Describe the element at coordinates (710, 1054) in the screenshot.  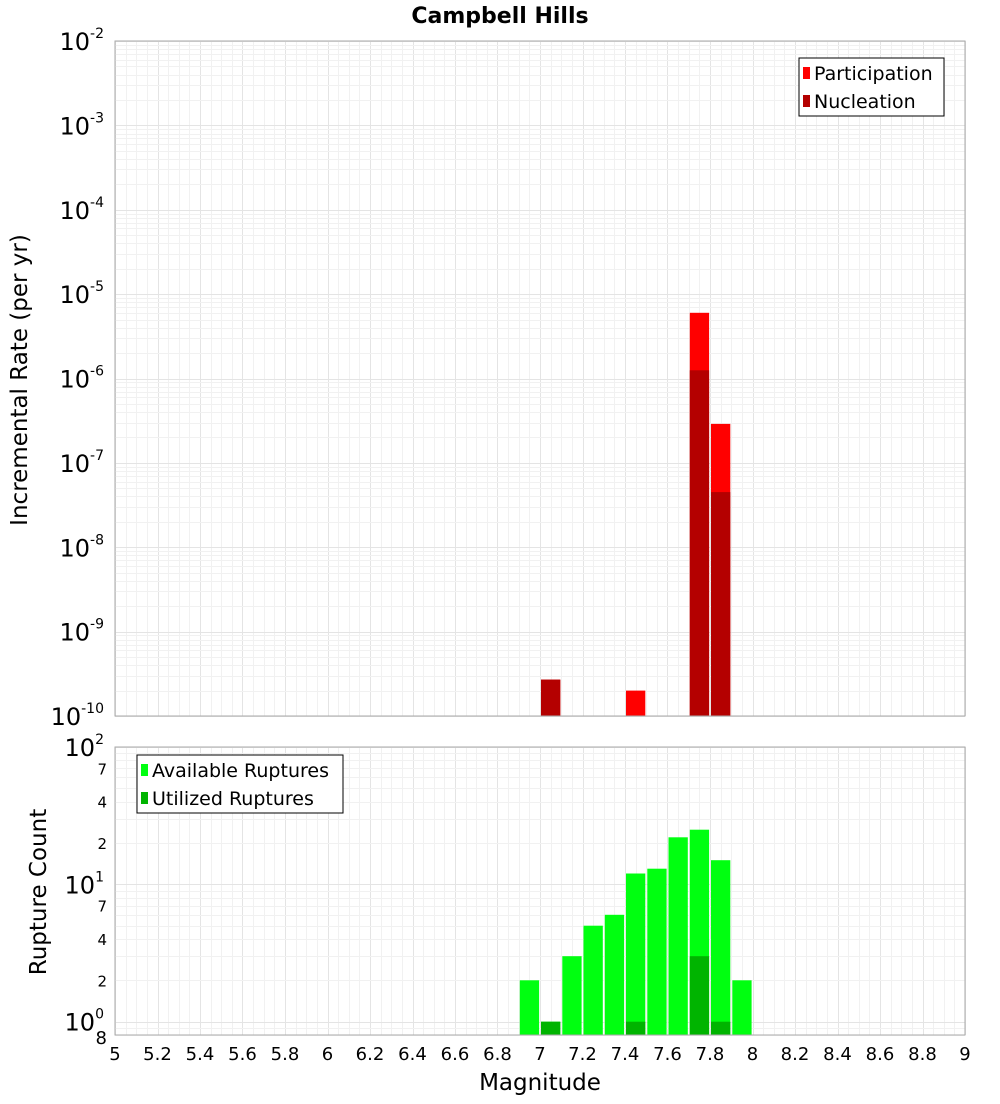
I see `x-tick-label: 7.8` at that location.